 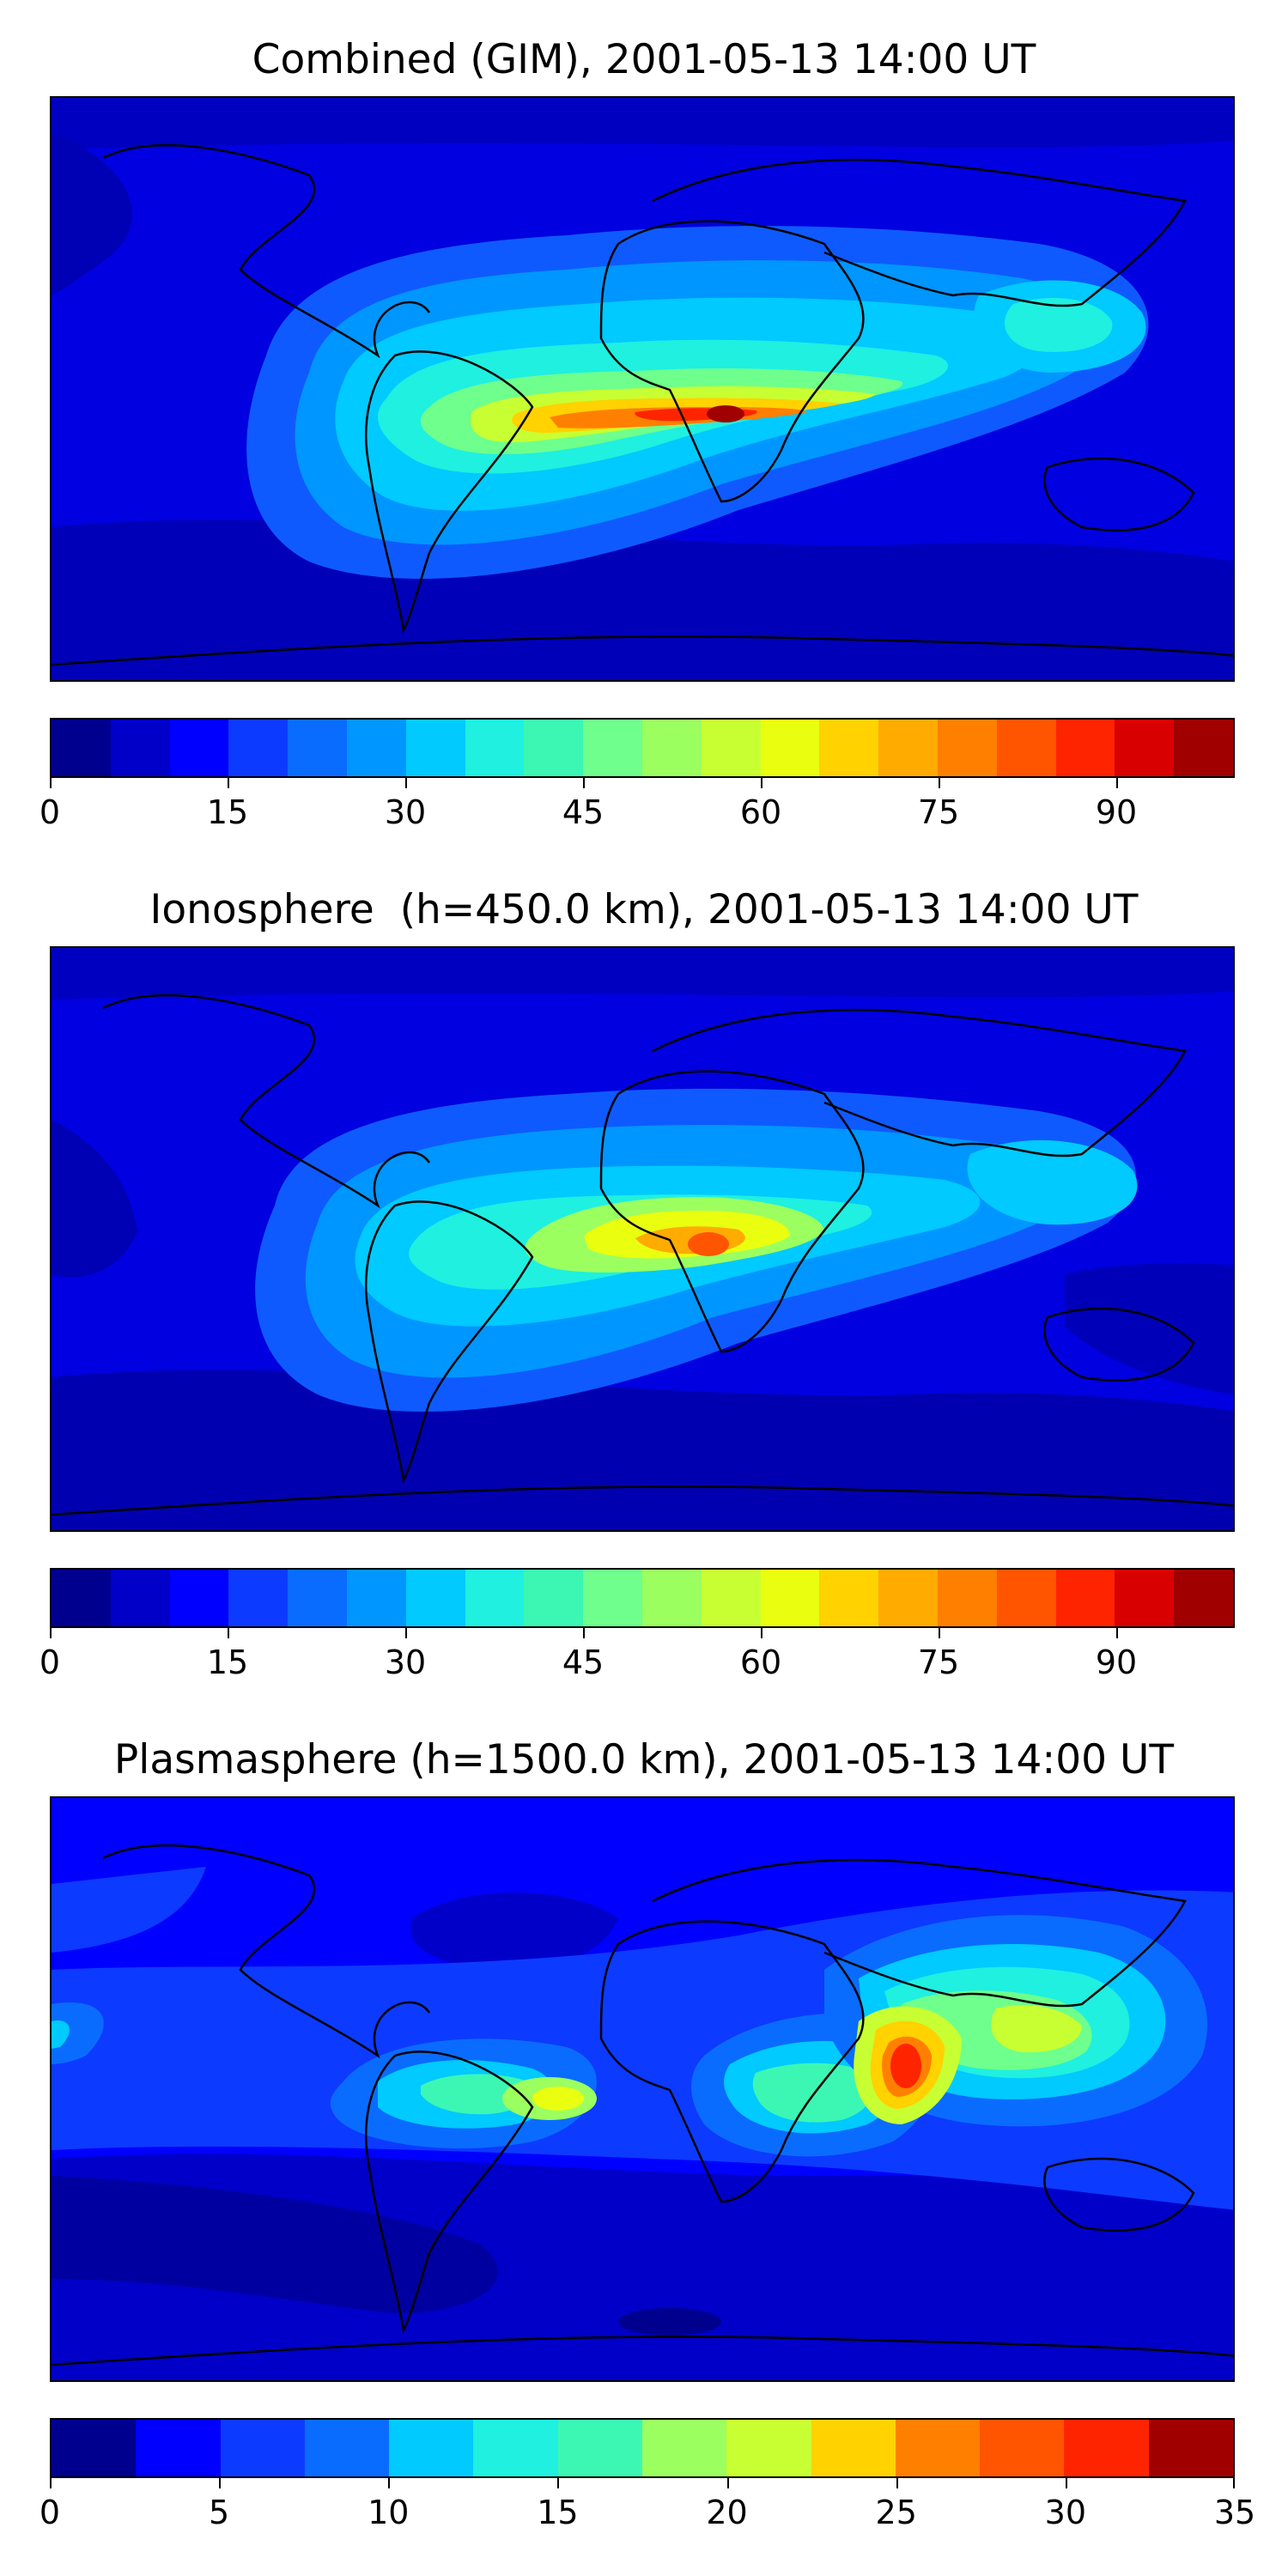 What do you see at coordinates (219, 2513) in the screenshot?
I see `colorbar-tick-label: 5` at bounding box center [219, 2513].